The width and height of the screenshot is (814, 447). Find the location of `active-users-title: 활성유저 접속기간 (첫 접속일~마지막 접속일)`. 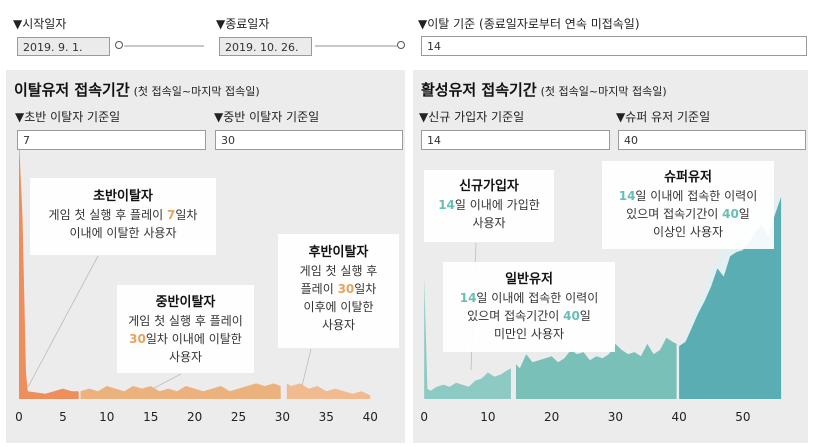

active-users-title: 활성유저 접속기간 (첫 접속일~마지막 접속일) is located at coordinates (544, 89).